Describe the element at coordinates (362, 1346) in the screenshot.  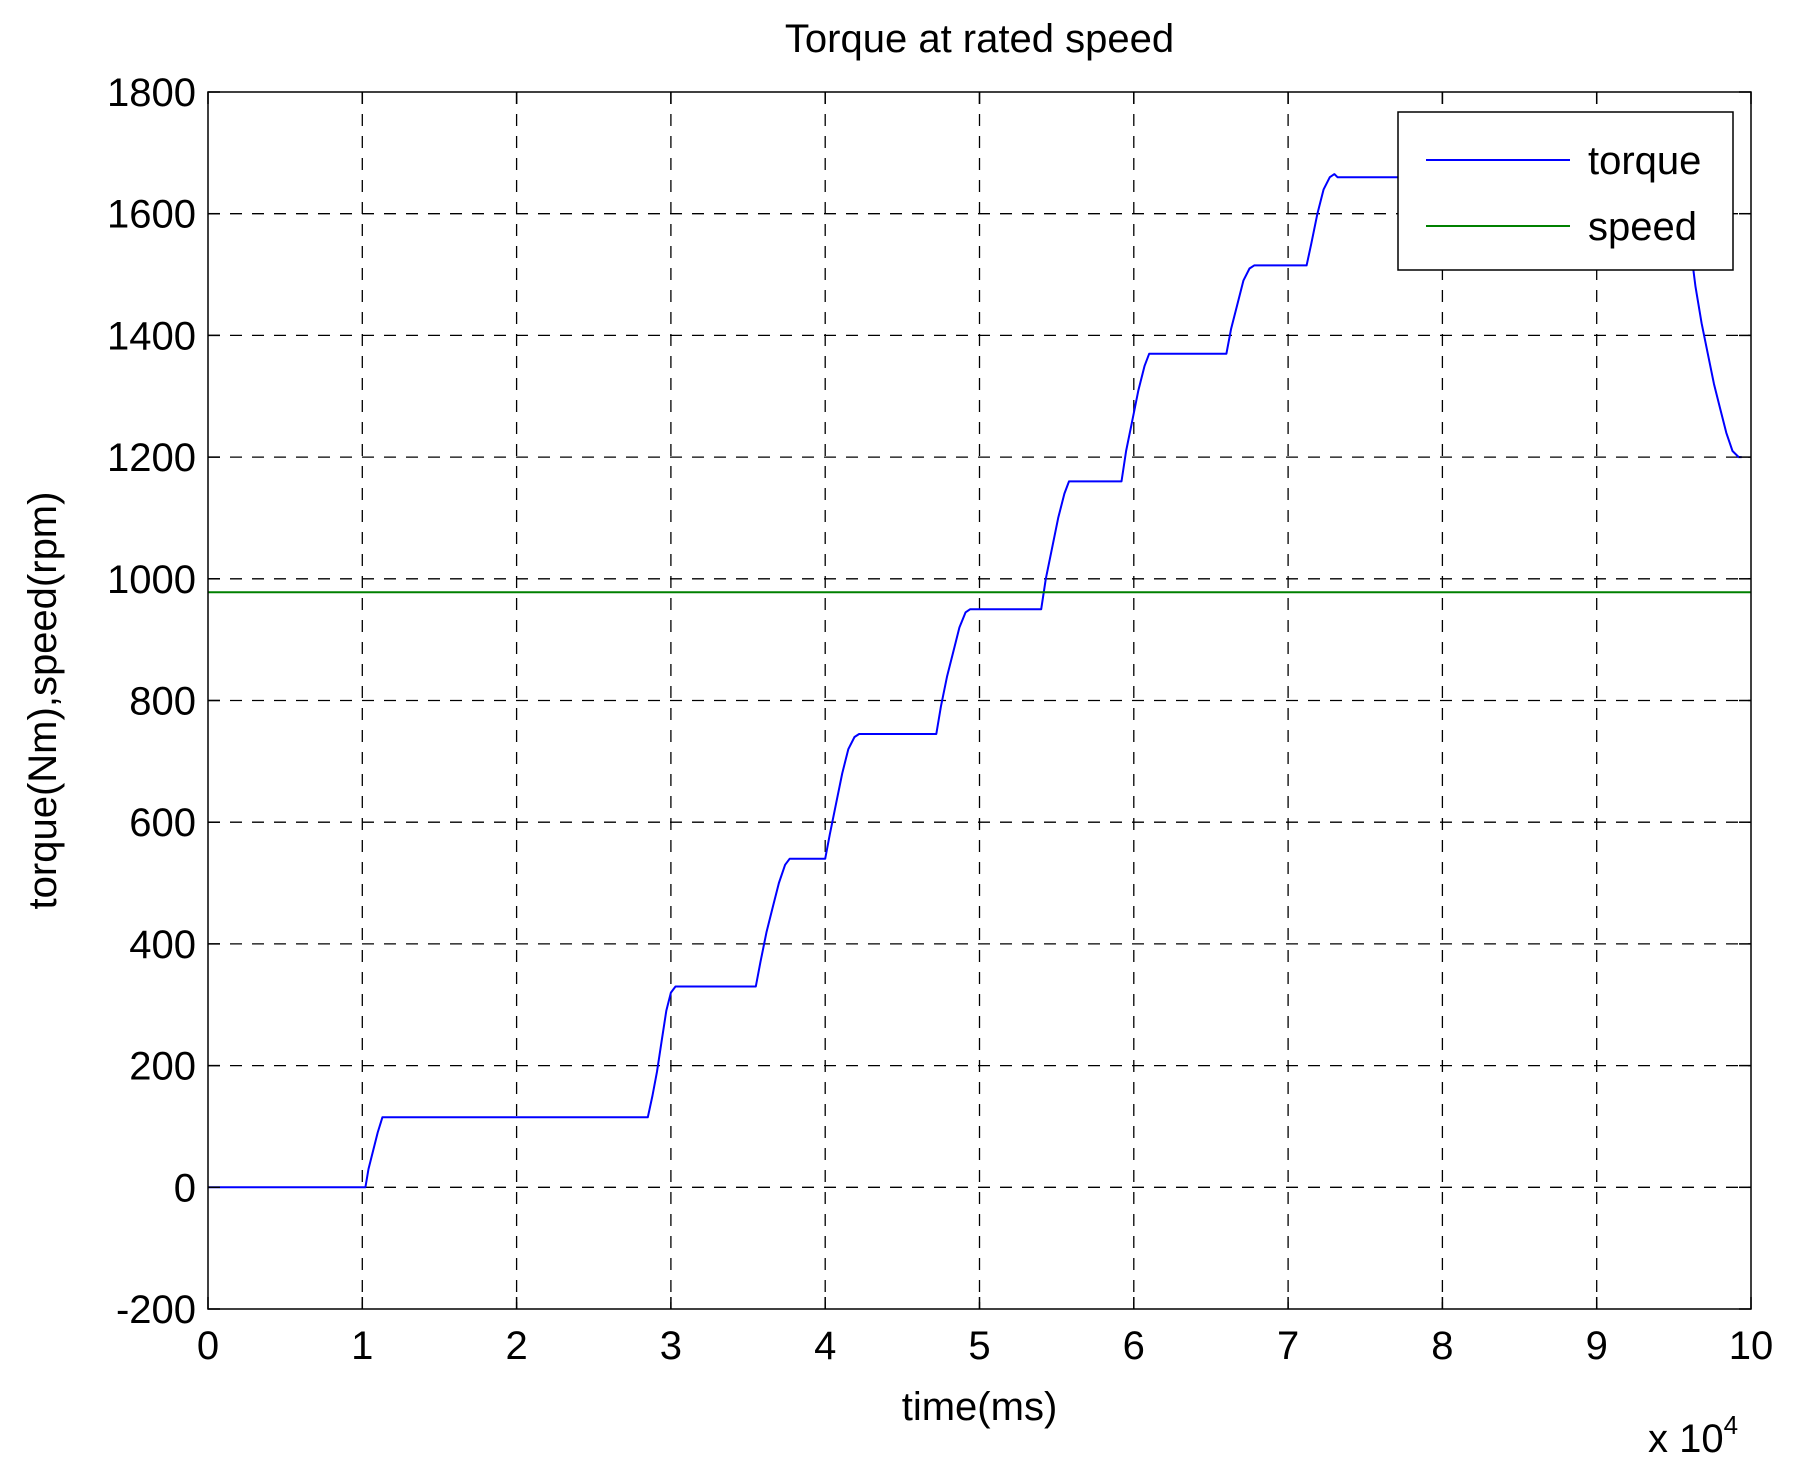
I see `x-tick-label: 1` at that location.